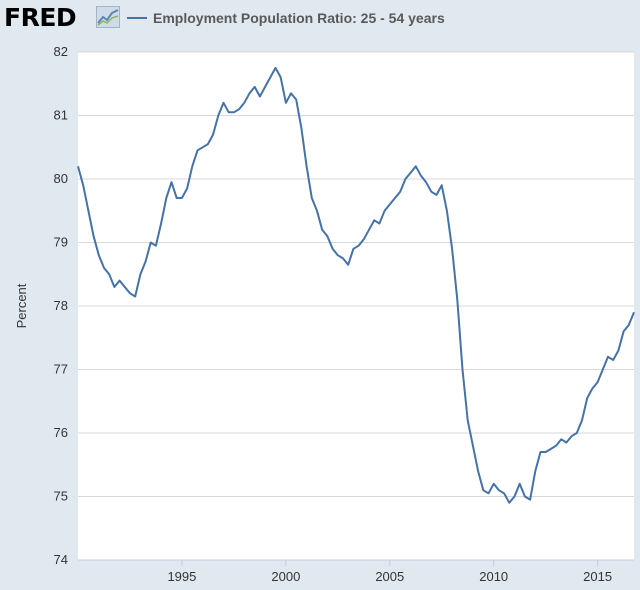  I want to click on y-axis-ticks: 74 75 76 77 78 79 80 81 82, so click(61, 305).